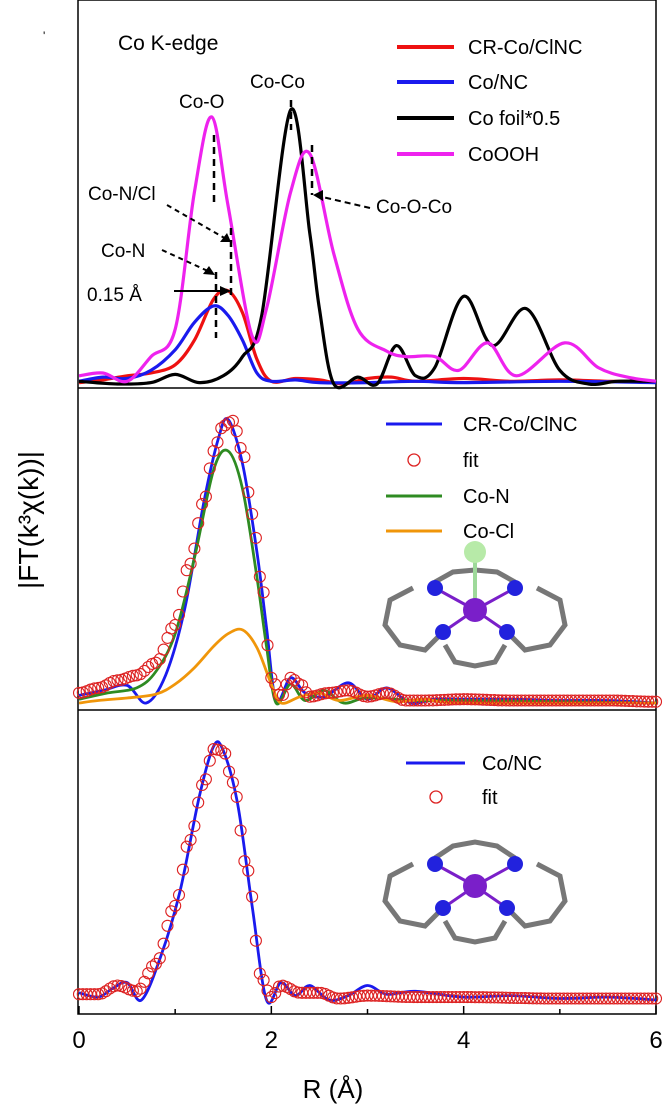  Describe the element at coordinates (475, 892) in the screenshot. I see `molecule-nc` at that location.